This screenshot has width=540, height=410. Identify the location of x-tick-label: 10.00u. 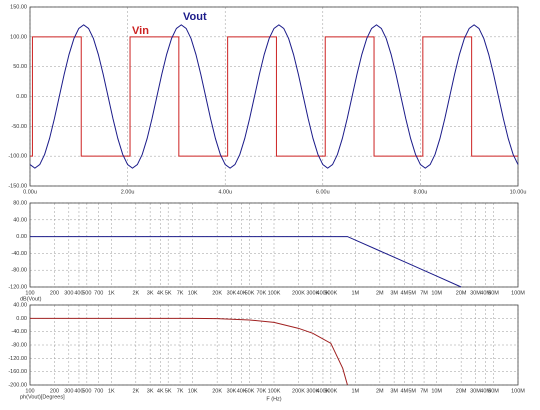
(518, 192).